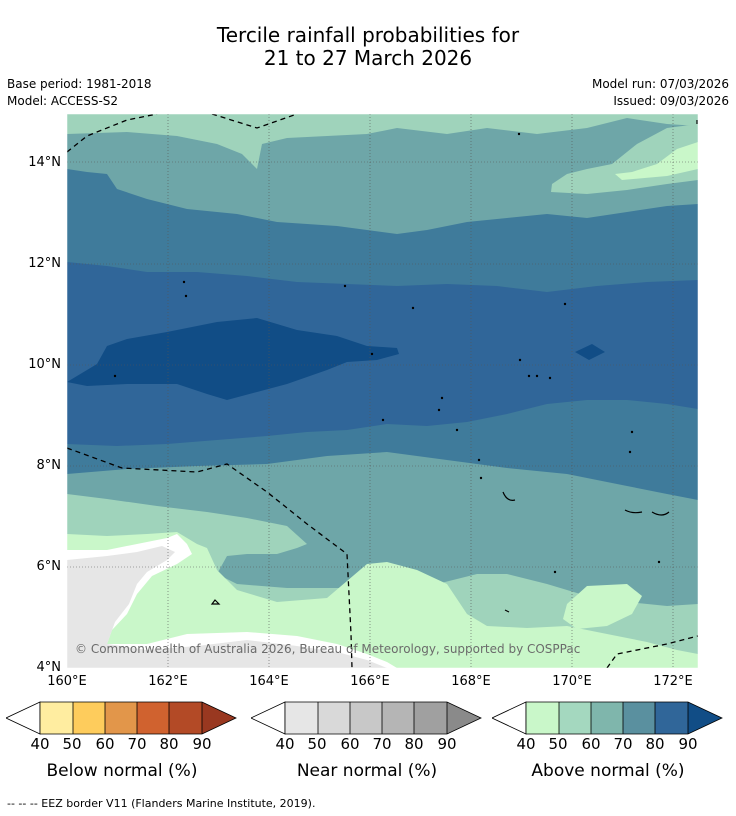 This screenshot has width=736, height=816. What do you see at coordinates (79, 84) in the screenshot?
I see `base-period: Base period: 1981-2018` at bounding box center [79, 84].